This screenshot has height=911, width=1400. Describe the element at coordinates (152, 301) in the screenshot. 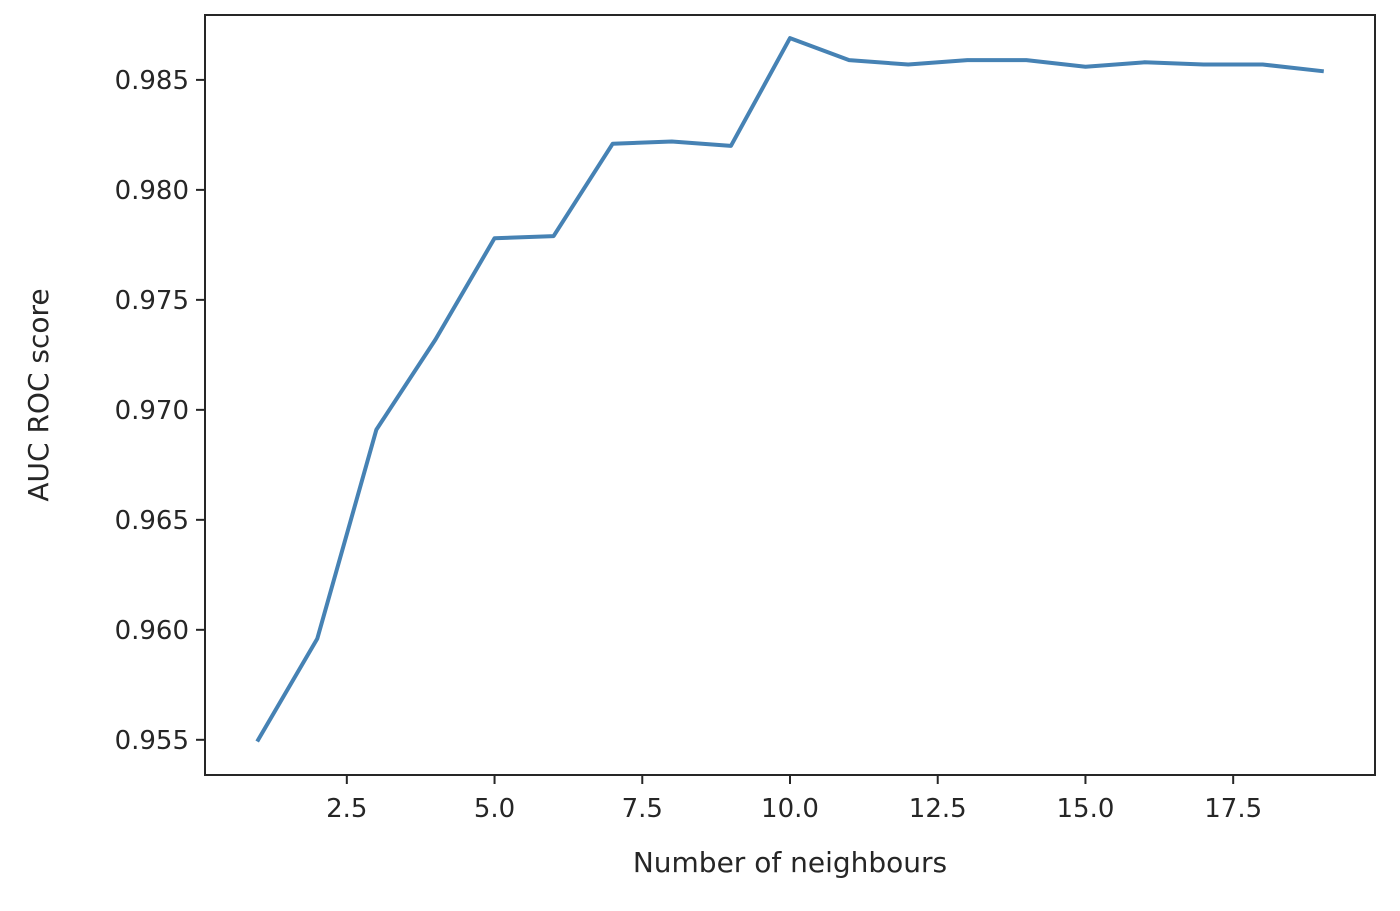

I see `y-tick-label: 0.975` at that location.